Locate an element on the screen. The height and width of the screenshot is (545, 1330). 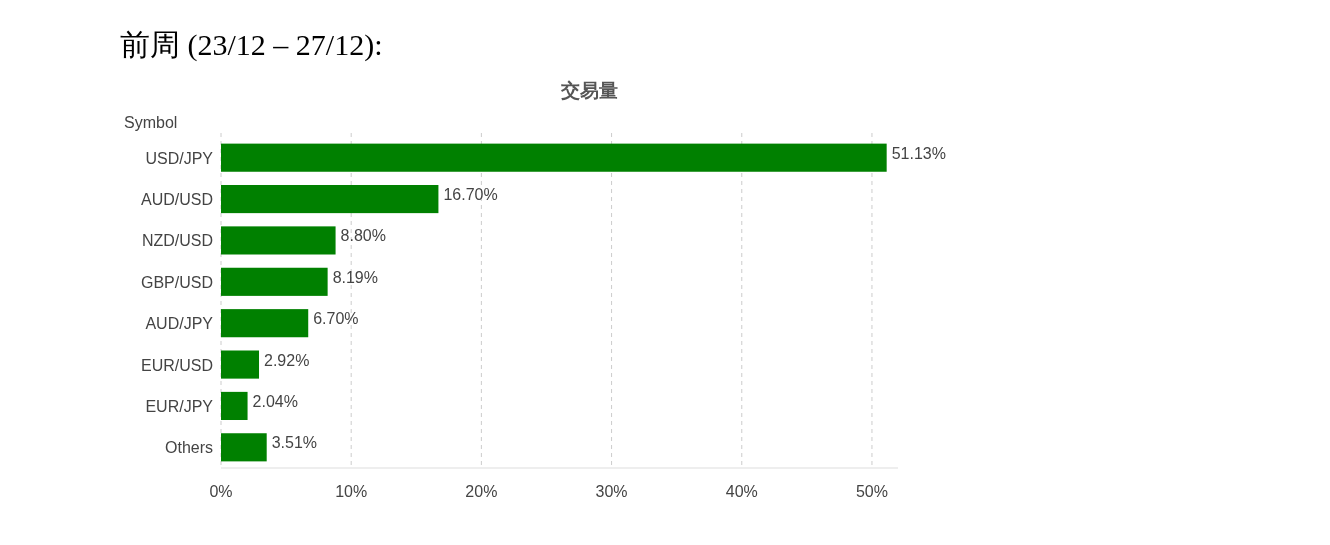
chart-subtitle: 交易量 is located at coordinates (588, 90).